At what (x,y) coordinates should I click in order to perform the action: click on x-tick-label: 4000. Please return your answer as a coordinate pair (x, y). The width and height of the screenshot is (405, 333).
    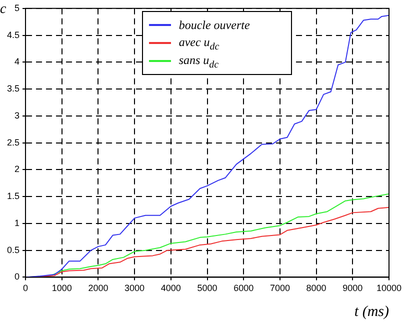
    Looking at the image, I should click on (170, 288).